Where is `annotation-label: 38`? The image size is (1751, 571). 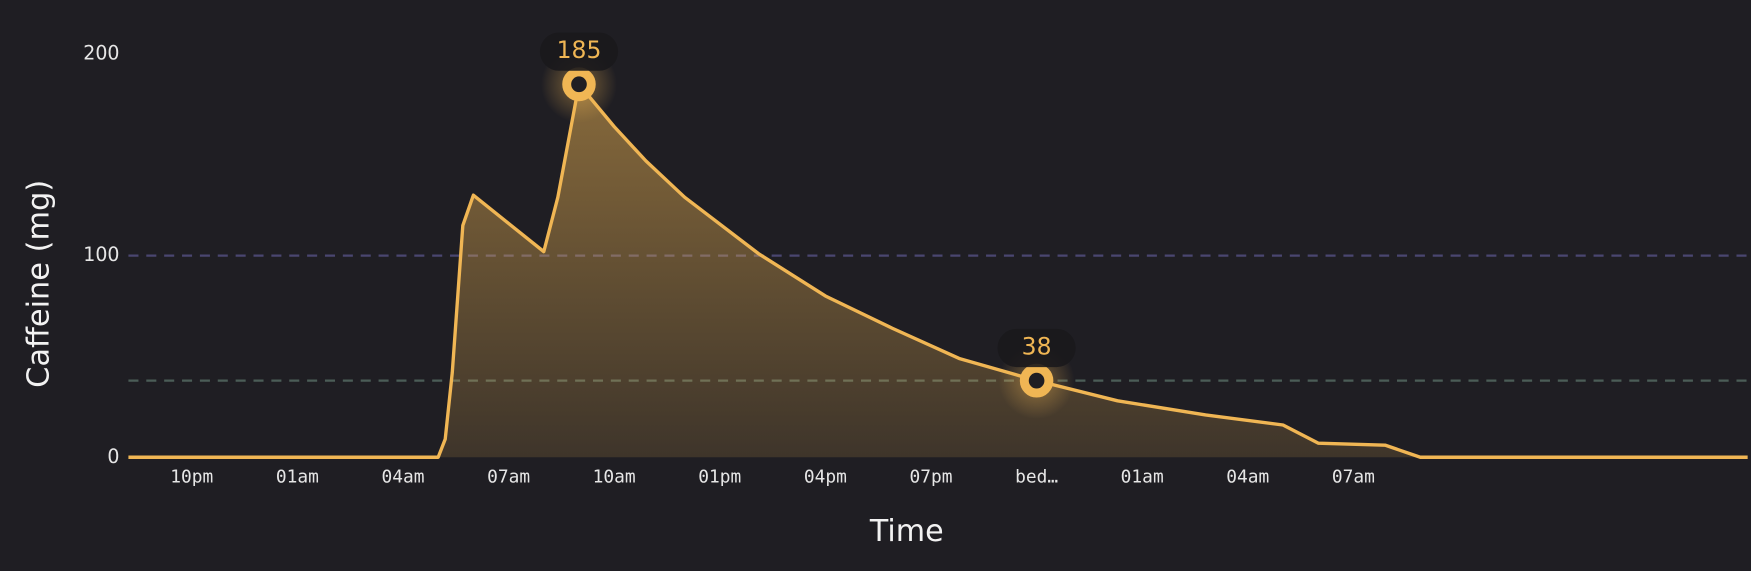
annotation-label: 38 is located at coordinates (1037, 346).